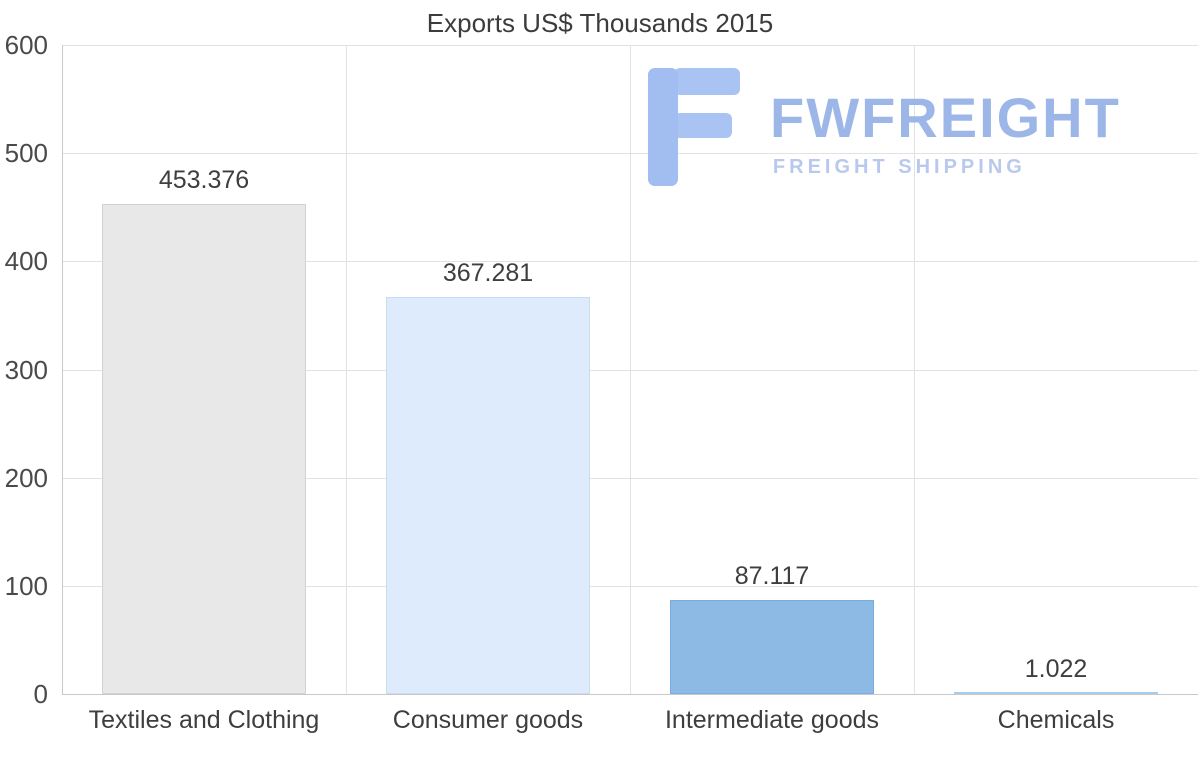 This screenshot has width=1200, height=763. Describe the element at coordinates (1056, 720) in the screenshot. I see `category-label: Chemicals` at that location.